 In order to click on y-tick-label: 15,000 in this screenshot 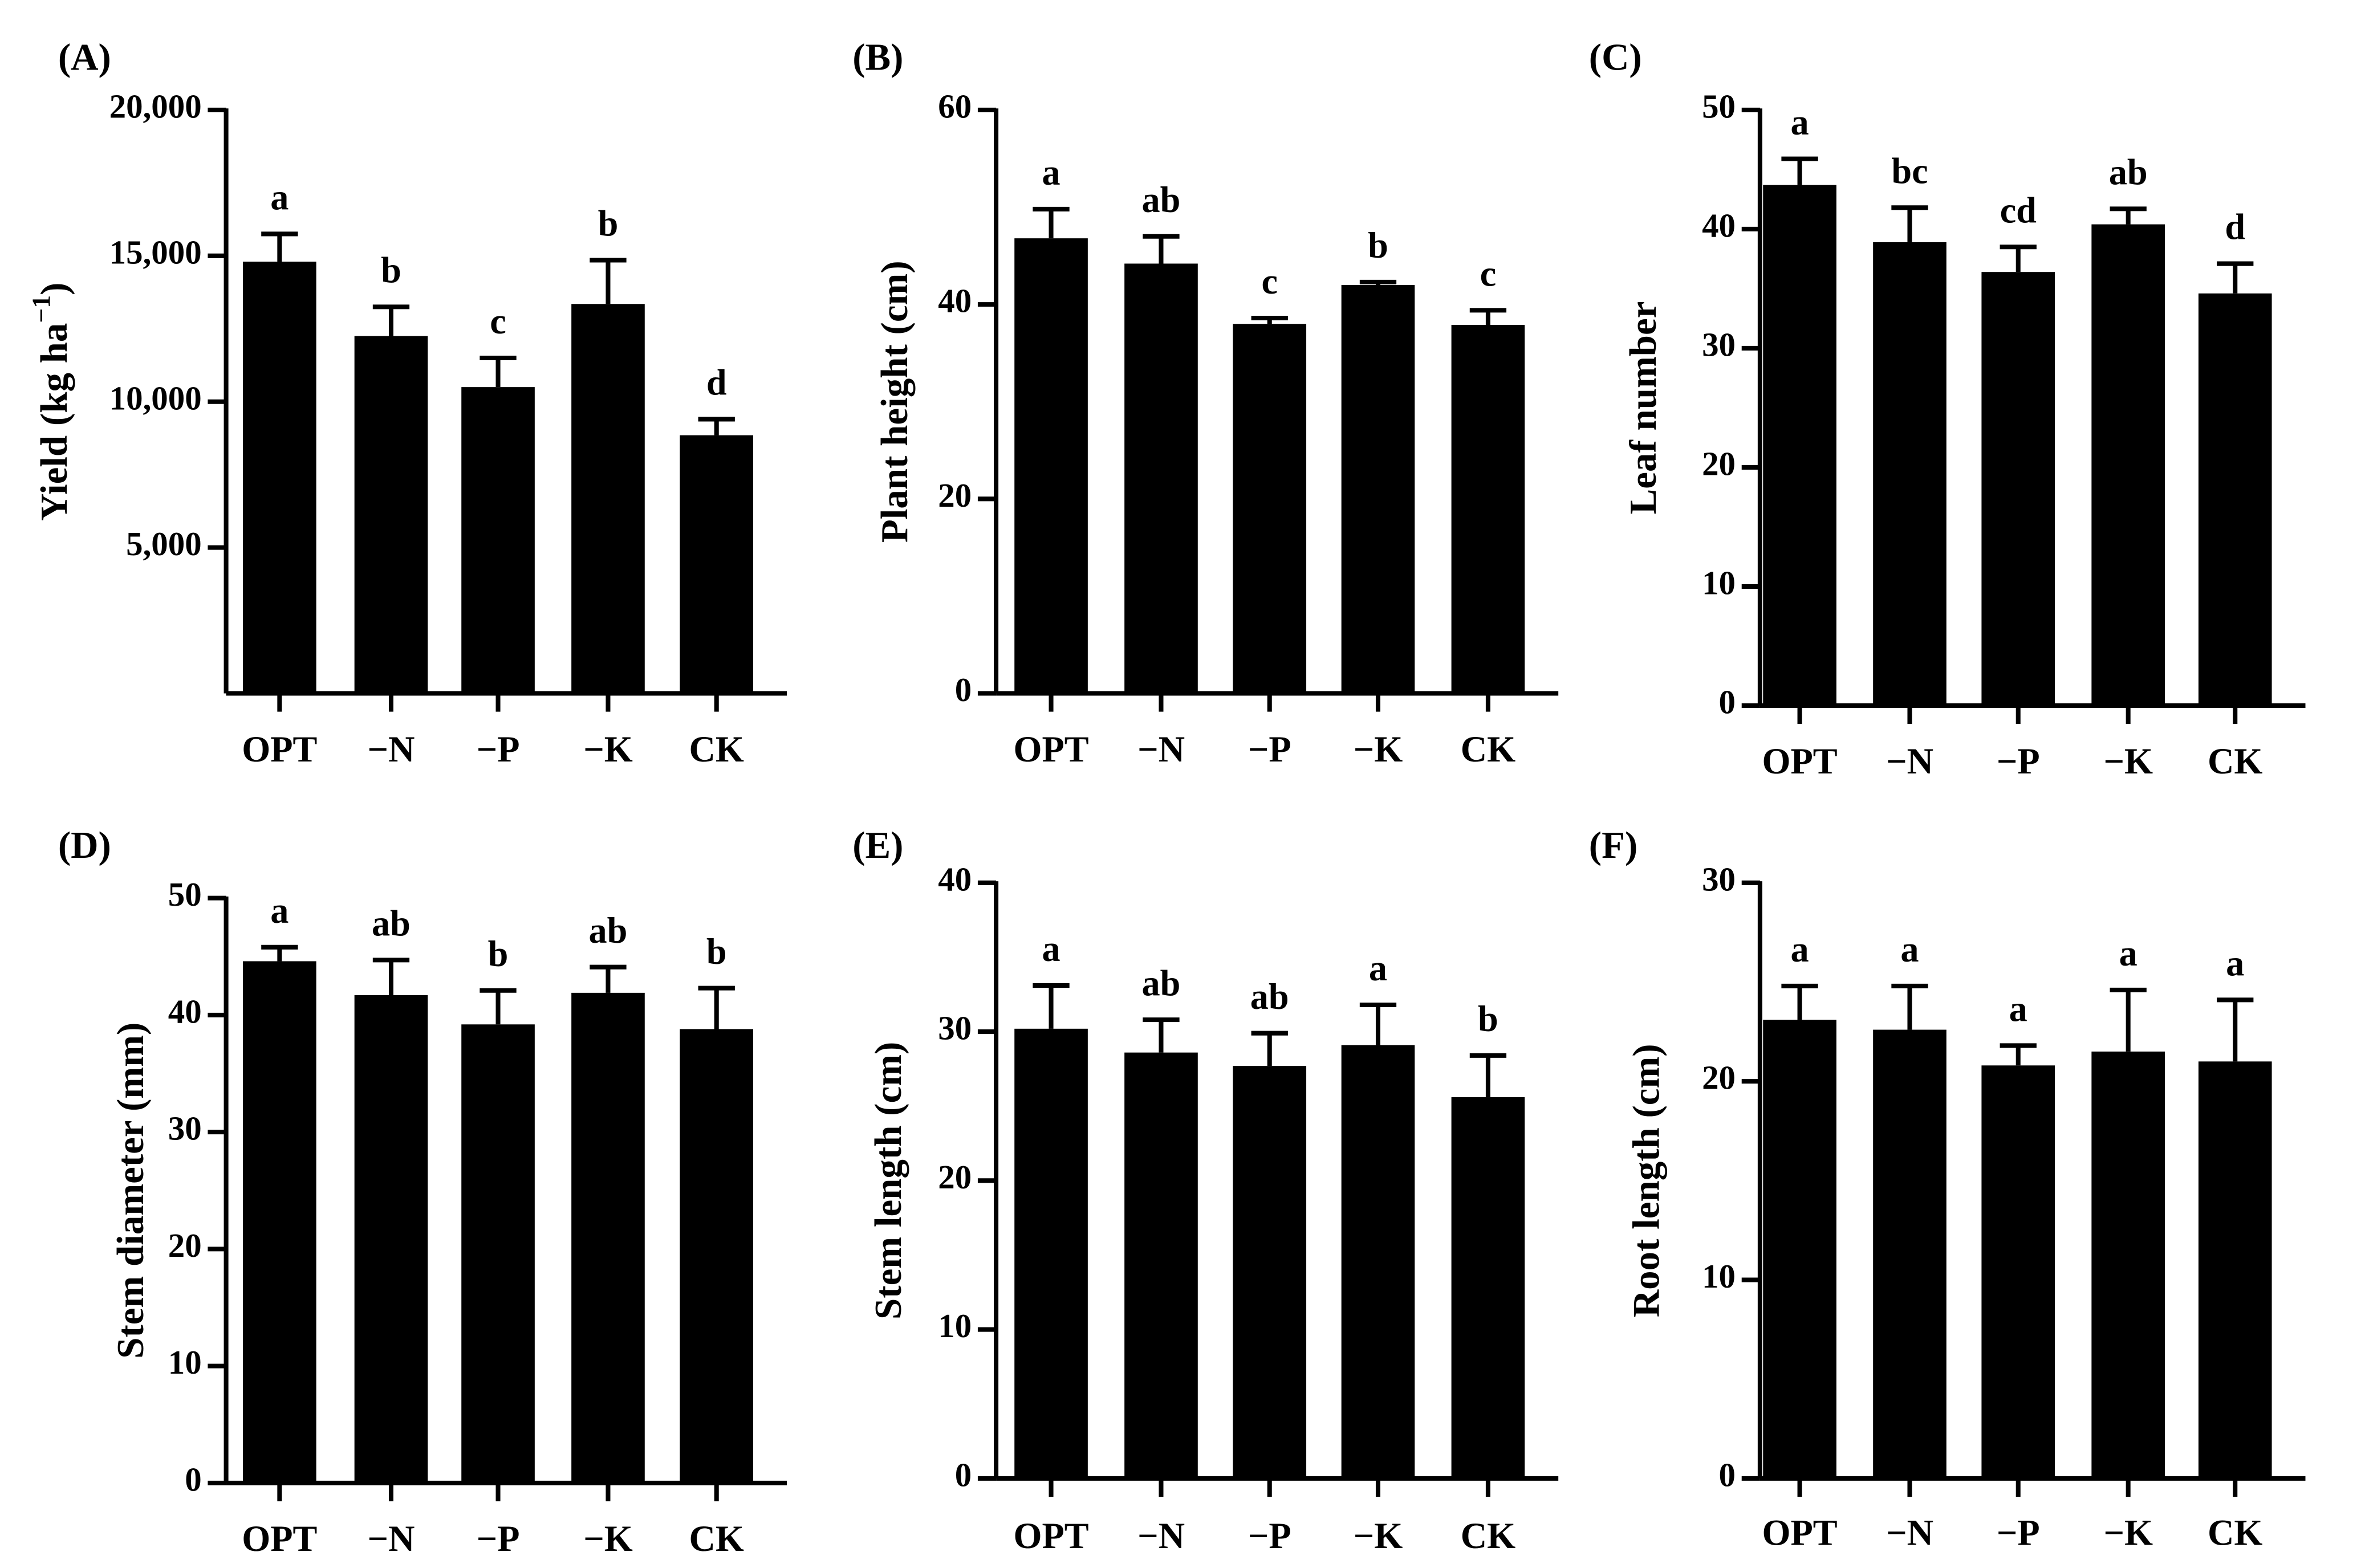, I will do `click(155, 252)`.